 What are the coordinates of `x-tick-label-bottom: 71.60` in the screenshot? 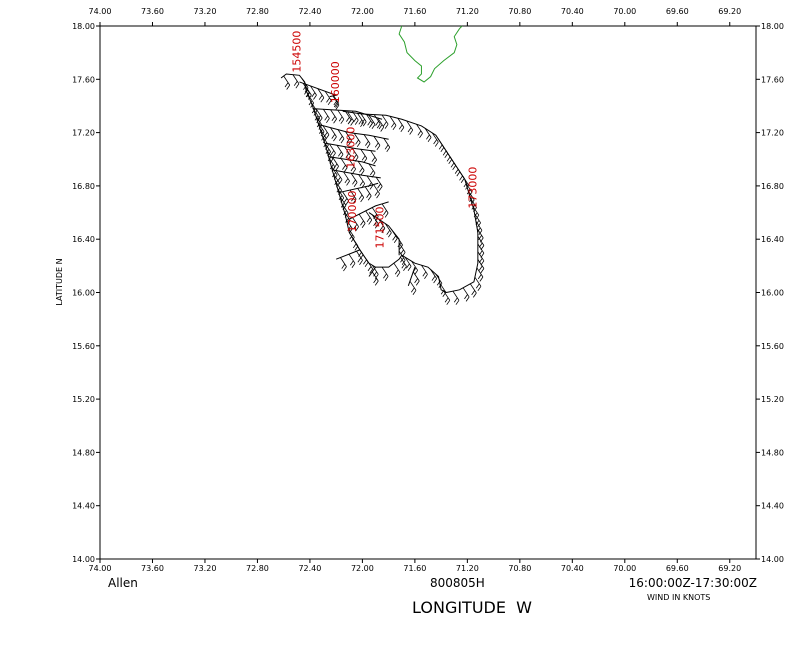 It's located at (414, 568).